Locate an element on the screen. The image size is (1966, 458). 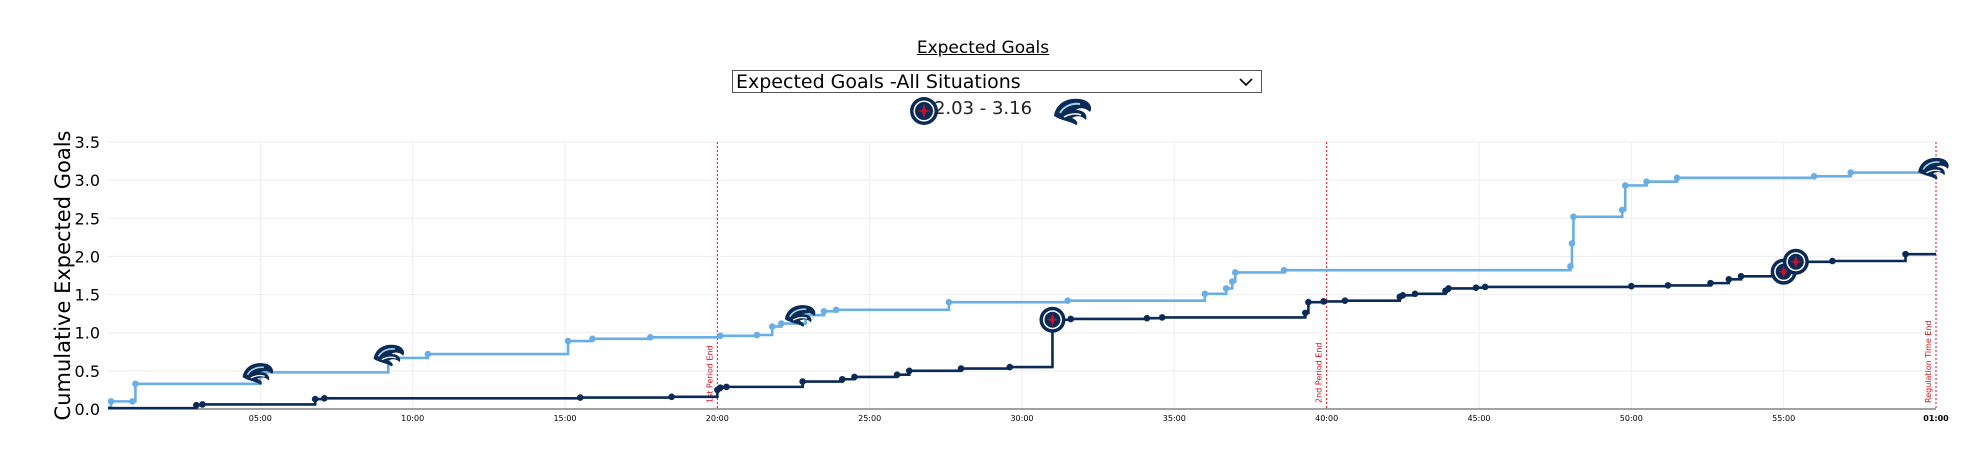
period-end-label: Regulation Time End is located at coordinates (1928, 361).